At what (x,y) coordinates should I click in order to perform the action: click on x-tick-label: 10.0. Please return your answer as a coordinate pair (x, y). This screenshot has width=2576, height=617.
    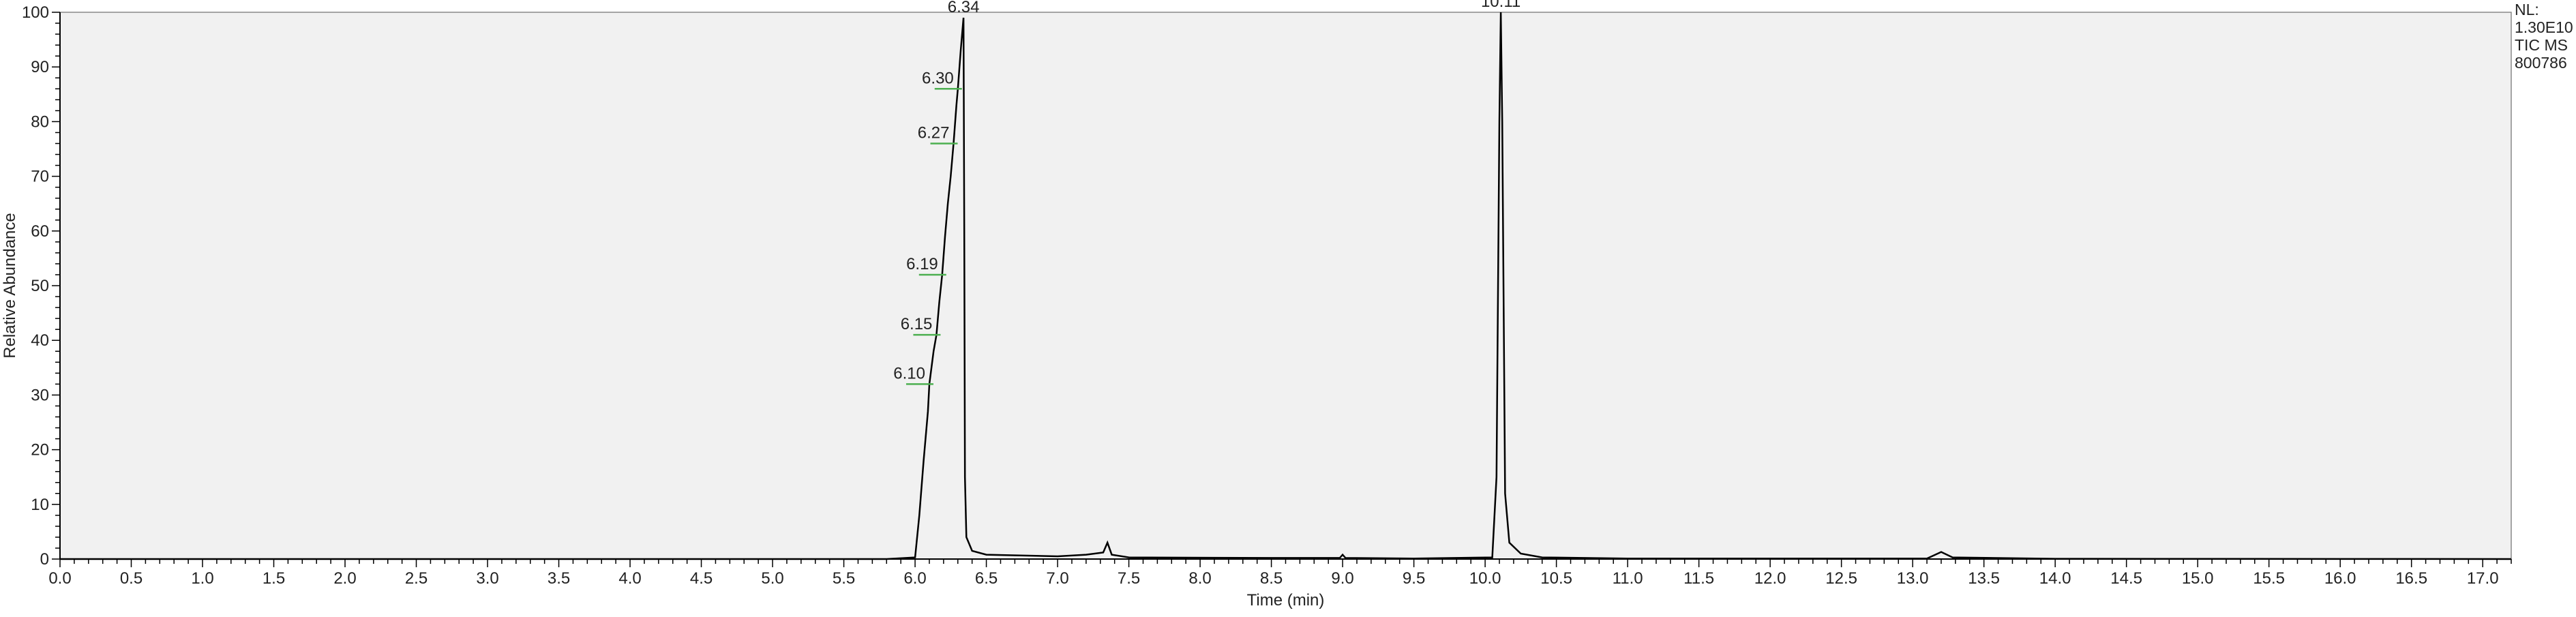
    Looking at the image, I should click on (1485, 578).